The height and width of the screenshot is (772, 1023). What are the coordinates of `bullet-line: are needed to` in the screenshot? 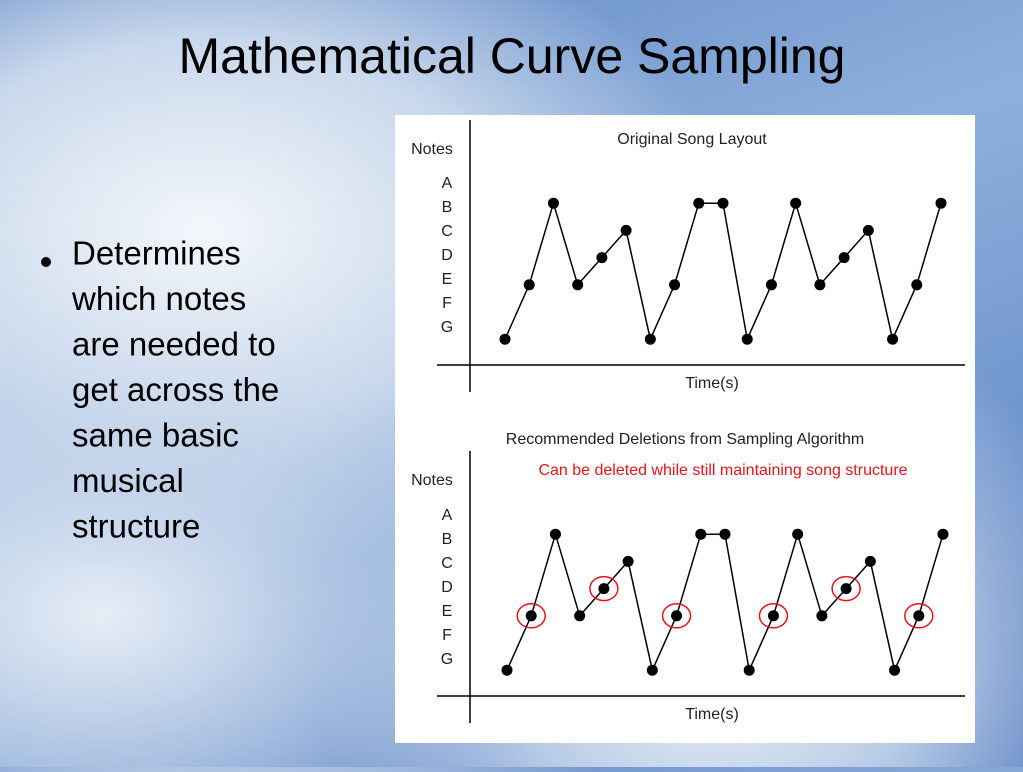 It's located at (174, 344).